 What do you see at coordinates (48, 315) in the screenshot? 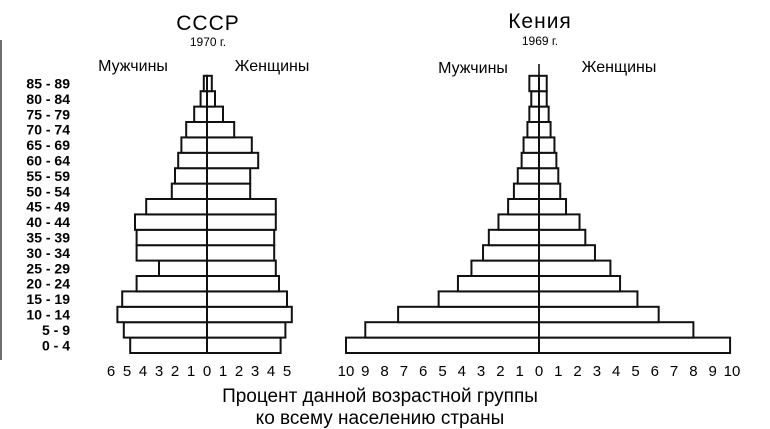
I see `age-label-10-14: 10 - 14` at bounding box center [48, 315].